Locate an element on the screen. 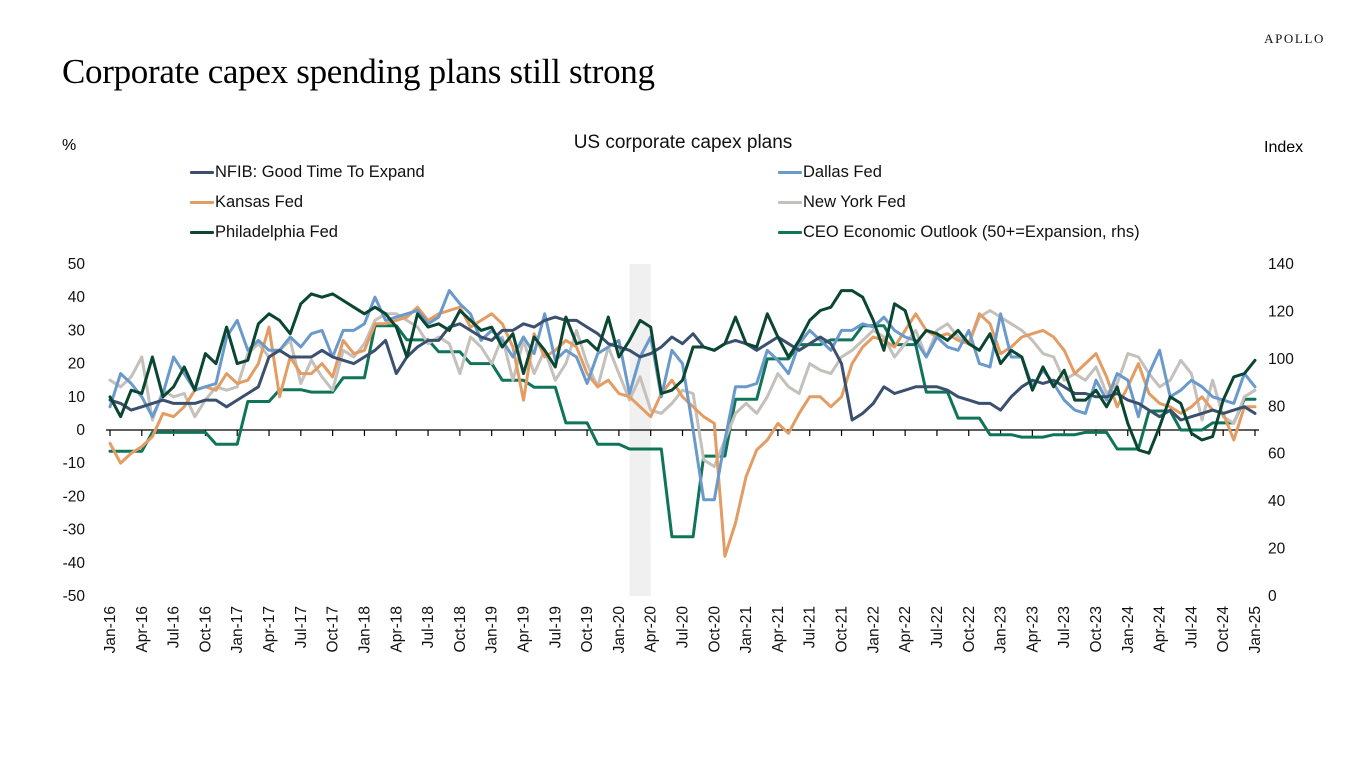 The width and height of the screenshot is (1366, 768). x-tick-label: Apr-20 is located at coordinates (651, 629).